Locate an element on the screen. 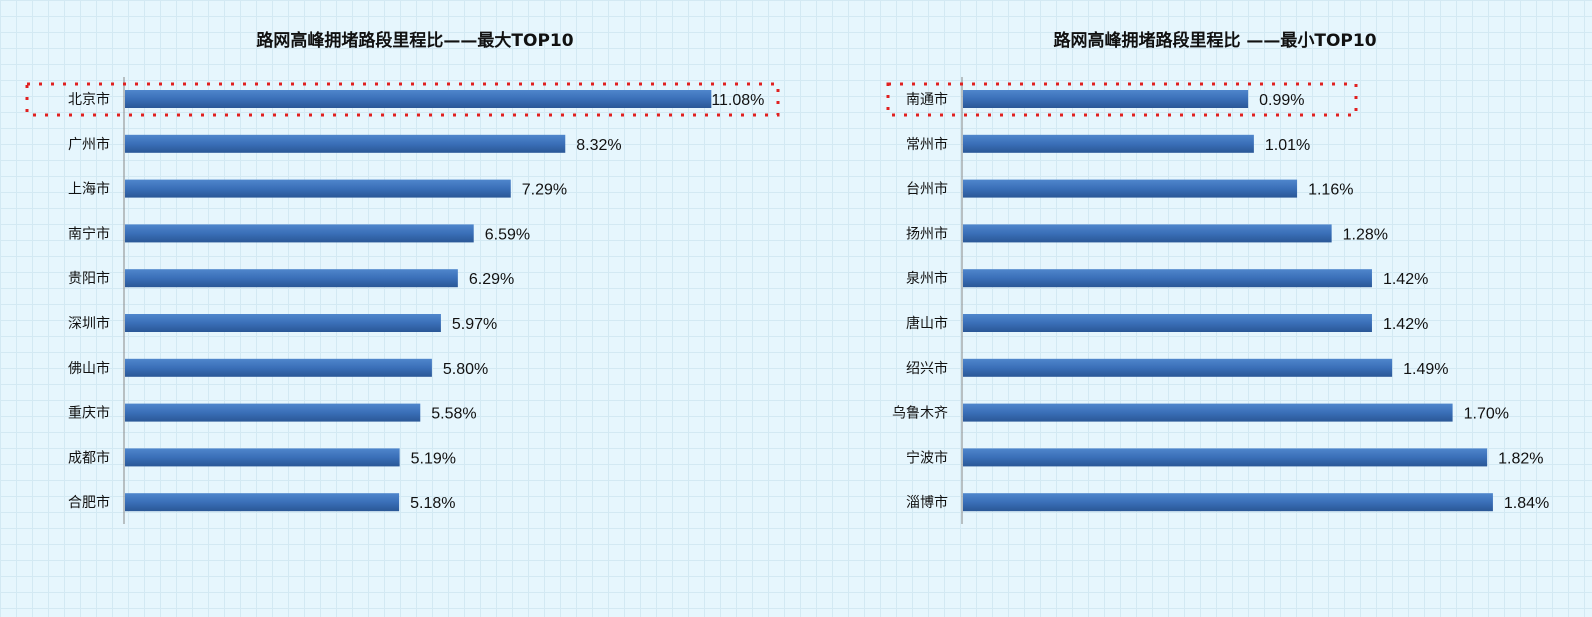  data-label: 1.28% is located at coordinates (1365, 234).